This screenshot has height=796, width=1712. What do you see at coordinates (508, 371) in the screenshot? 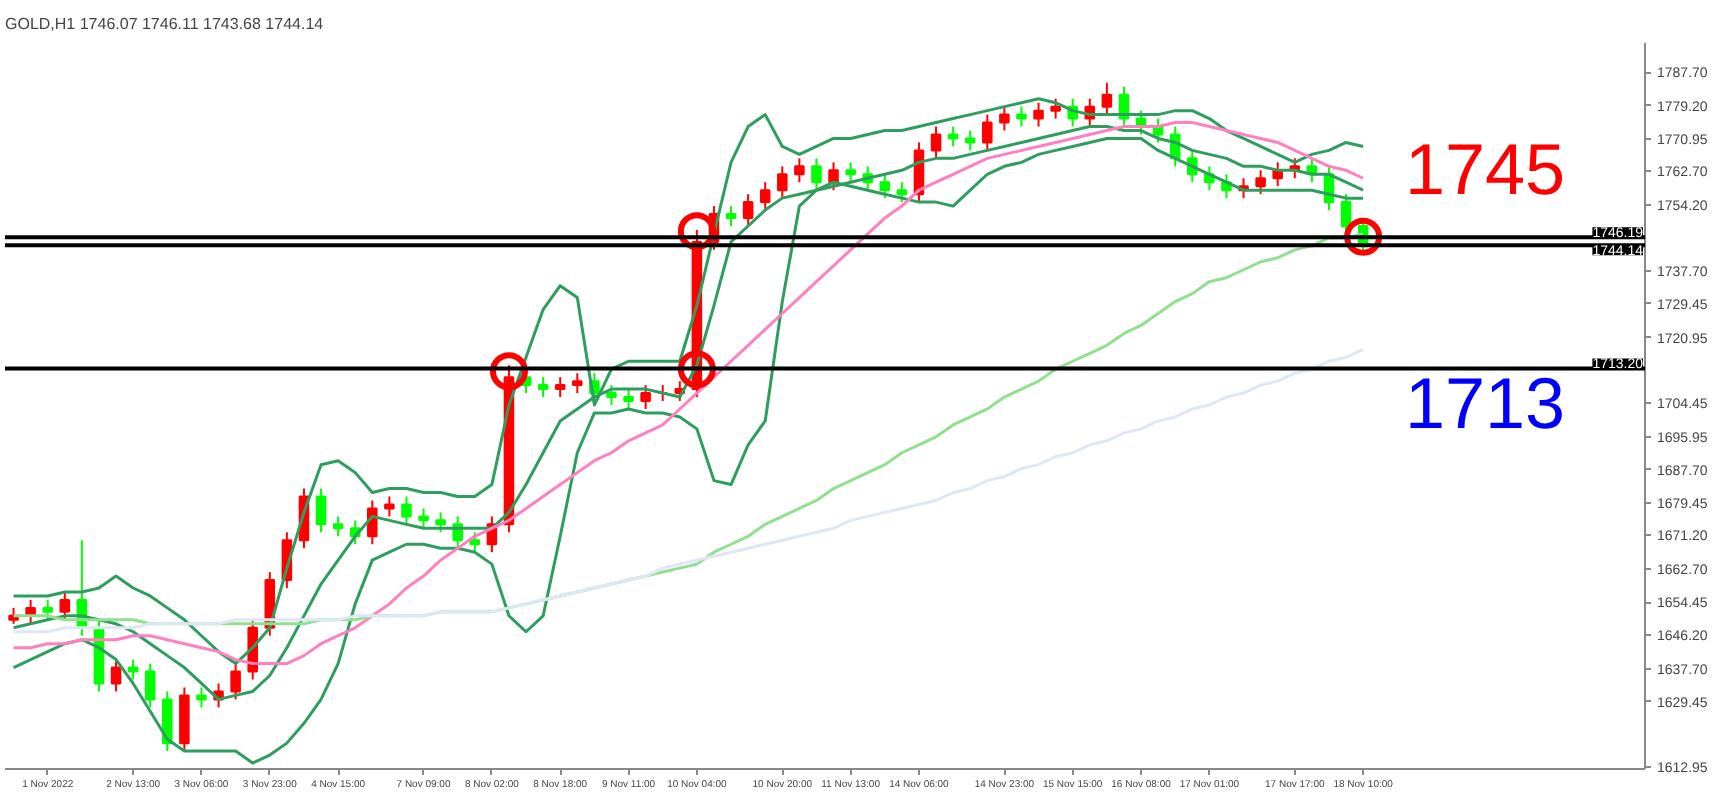
I see `point` at bounding box center [508, 371].